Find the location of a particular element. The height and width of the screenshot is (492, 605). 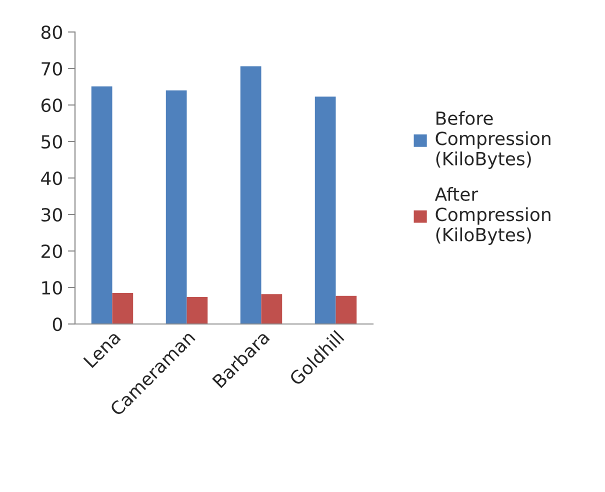

y-tick-label: 20 is located at coordinates (52, 251).